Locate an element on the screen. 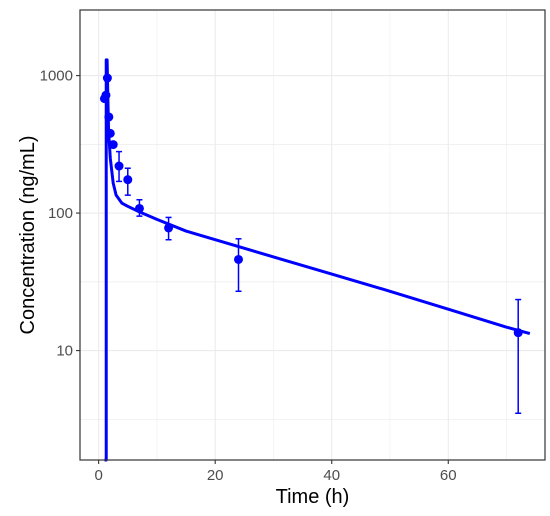 The image size is (550, 516). x-tick-label: 20 is located at coordinates (215, 475).